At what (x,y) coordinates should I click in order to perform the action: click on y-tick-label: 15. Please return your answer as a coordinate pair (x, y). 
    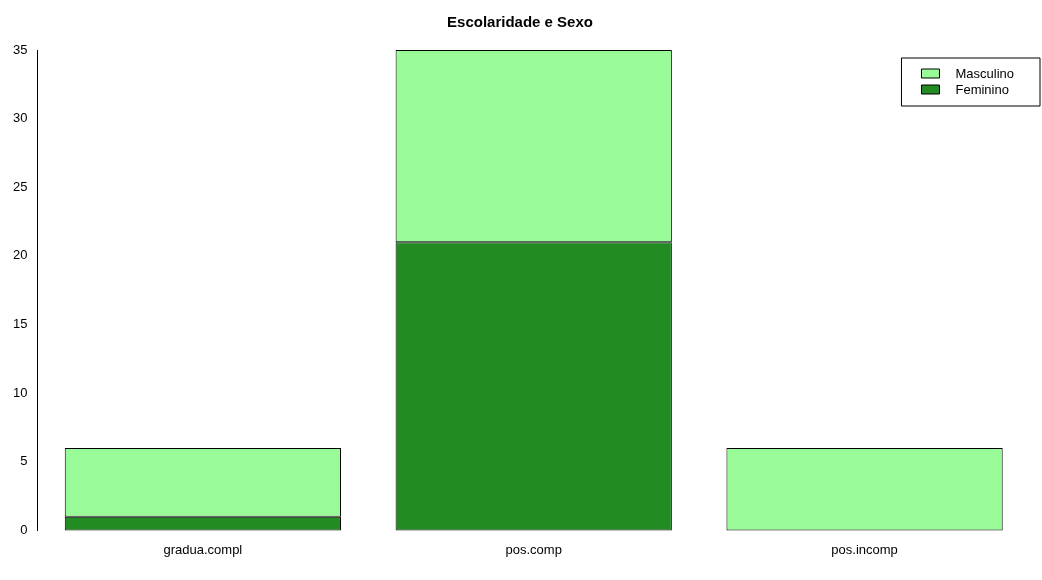
    Looking at the image, I should click on (20, 324).